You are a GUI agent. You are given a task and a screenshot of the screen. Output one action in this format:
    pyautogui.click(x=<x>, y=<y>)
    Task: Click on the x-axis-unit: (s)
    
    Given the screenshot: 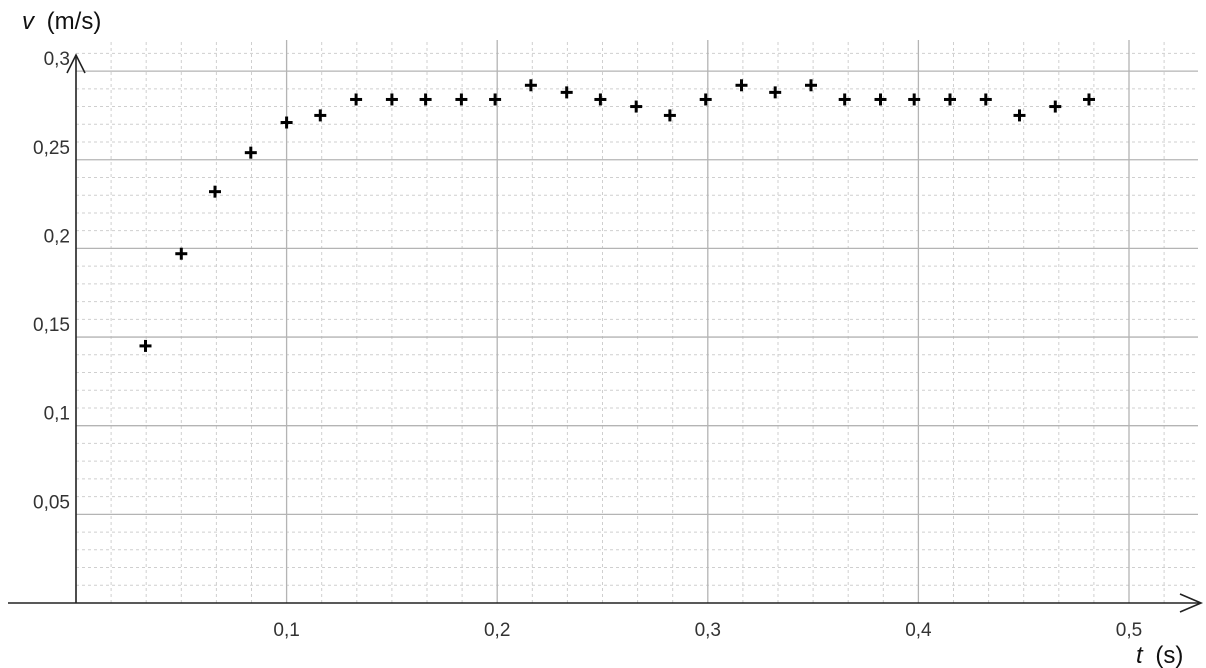 What is the action you would take?
    pyautogui.click(x=1169, y=655)
    